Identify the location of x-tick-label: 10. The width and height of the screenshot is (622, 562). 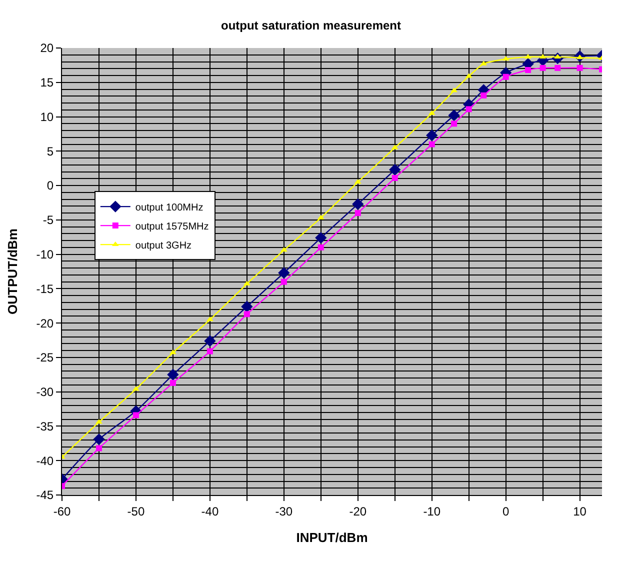
(580, 511).